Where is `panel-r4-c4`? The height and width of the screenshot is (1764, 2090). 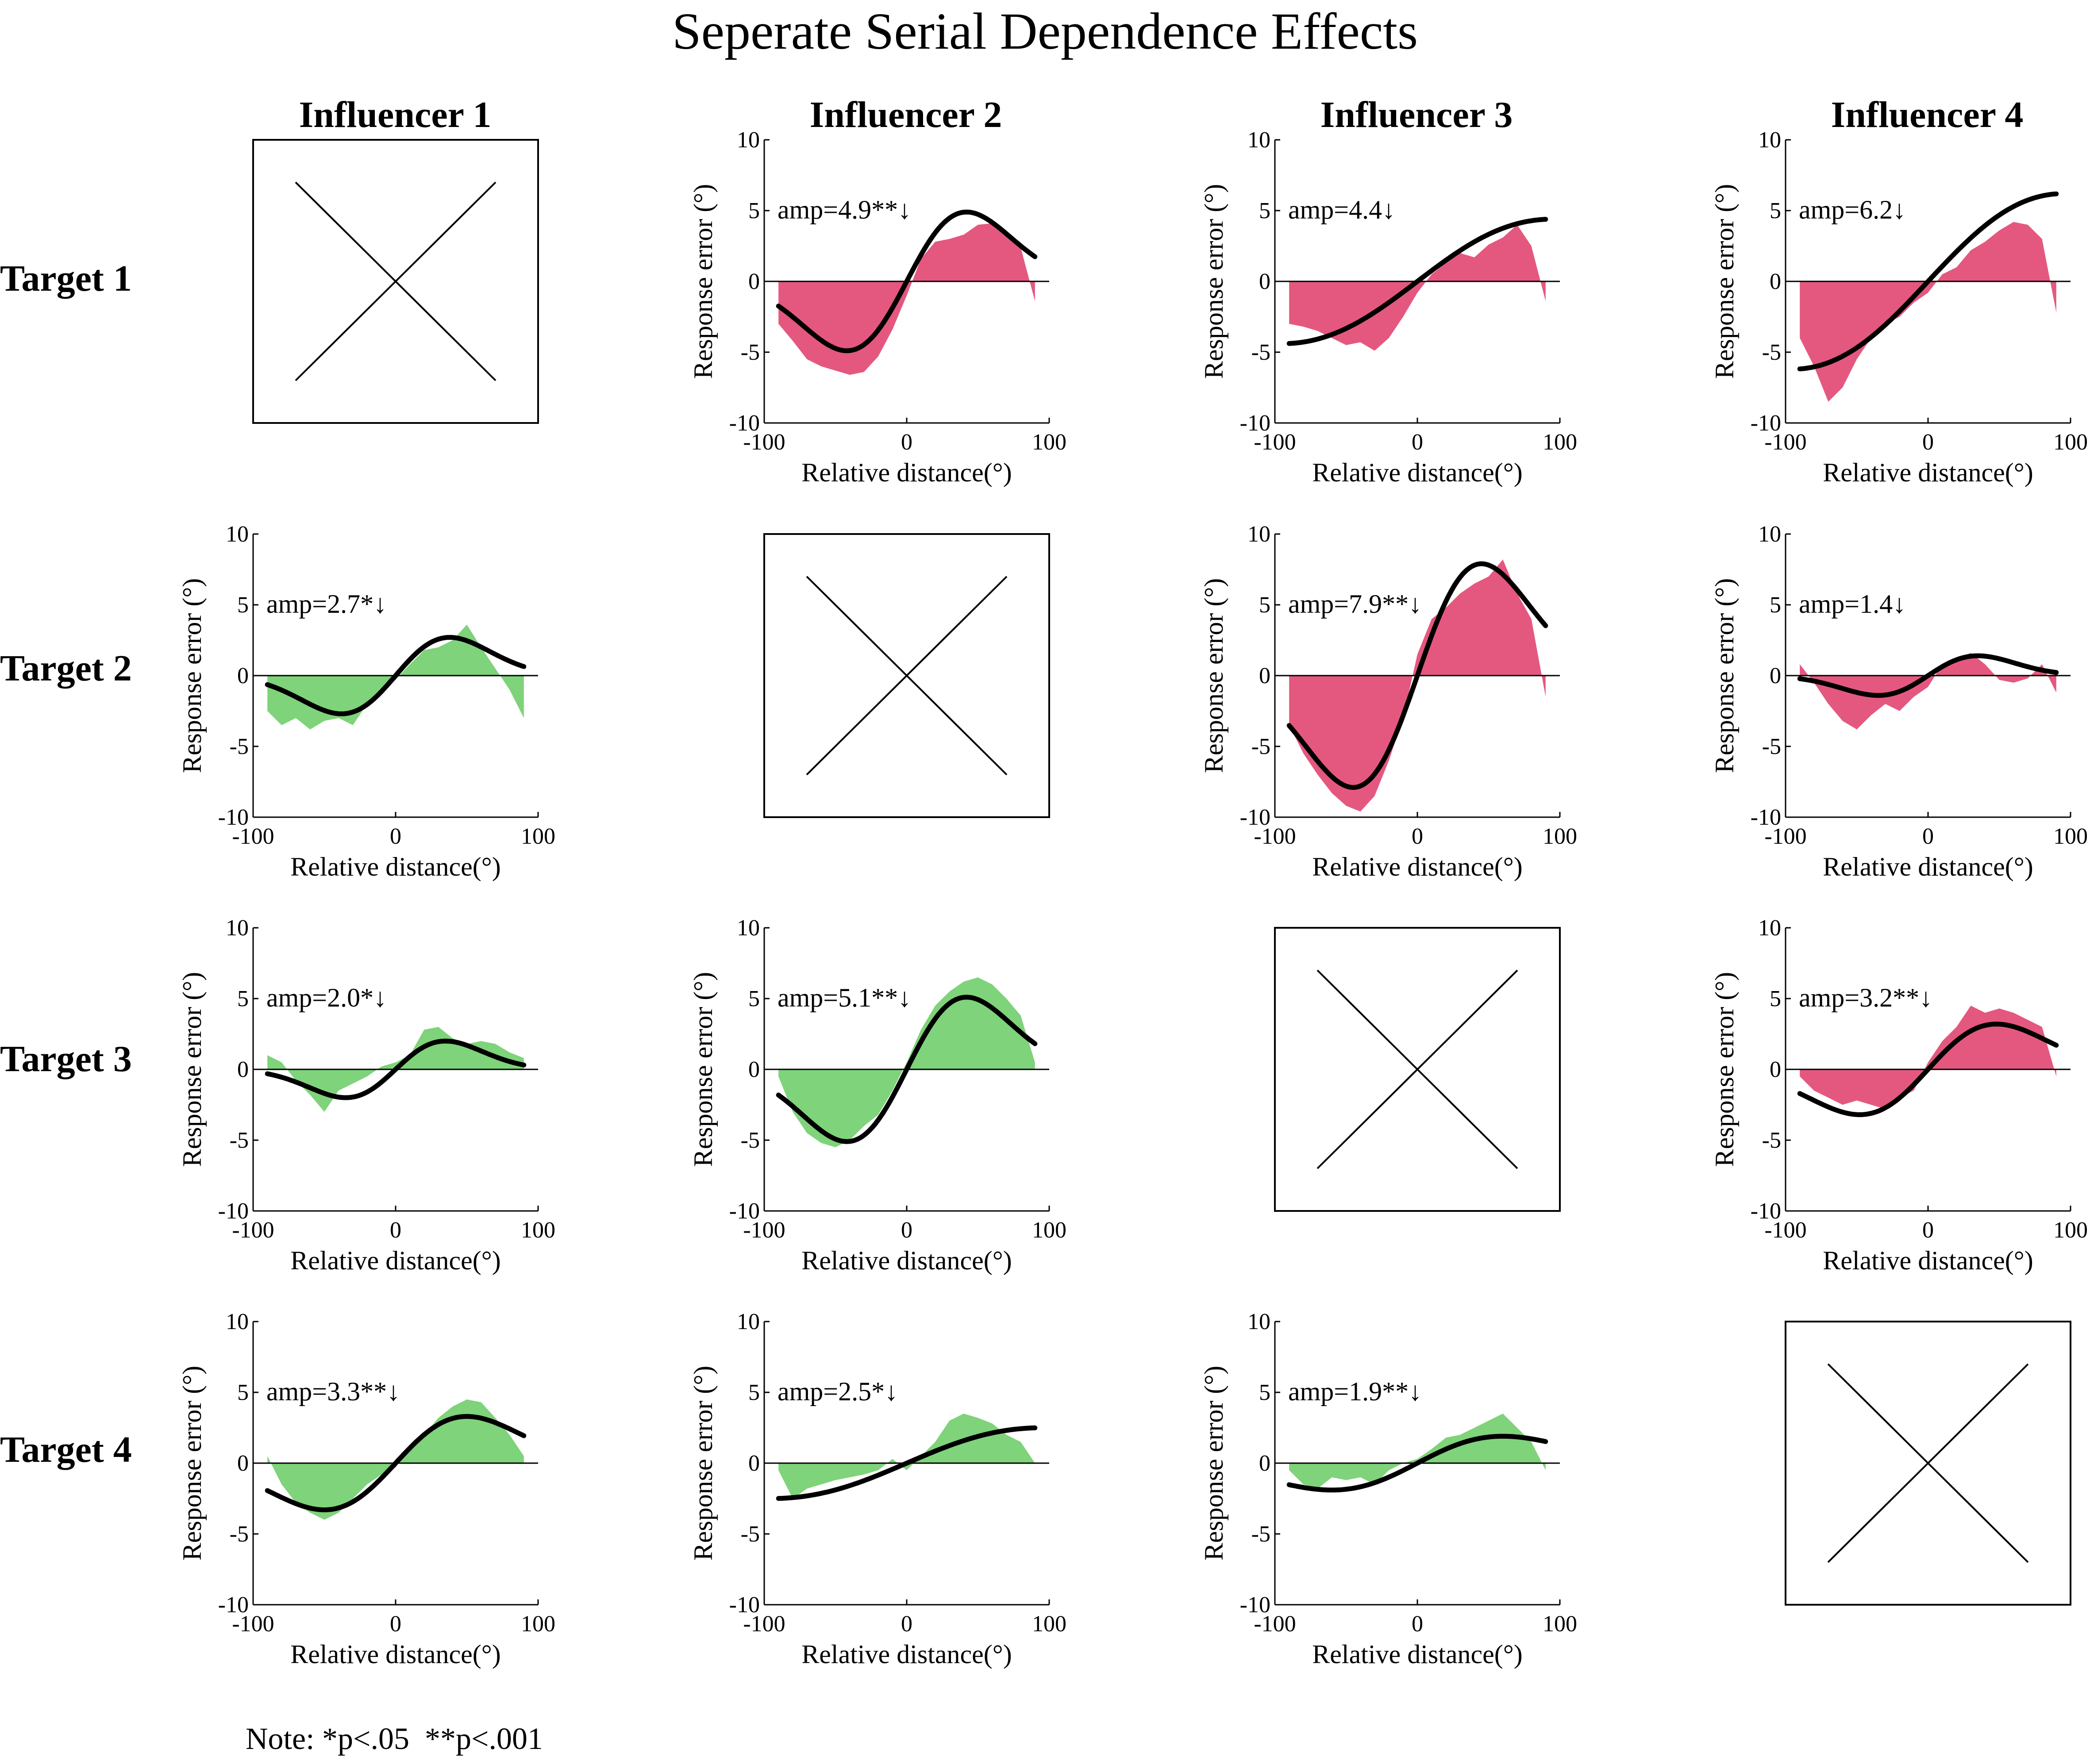 panel-r4-c4 is located at coordinates (1928, 1463).